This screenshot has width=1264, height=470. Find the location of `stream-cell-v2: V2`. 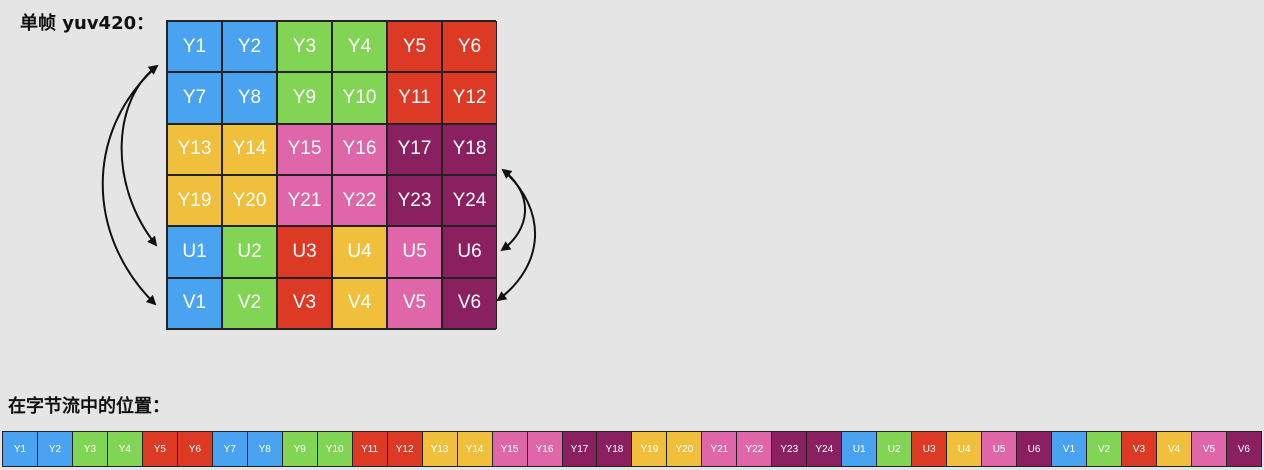

stream-cell-v2: V2 is located at coordinates (1104, 449).